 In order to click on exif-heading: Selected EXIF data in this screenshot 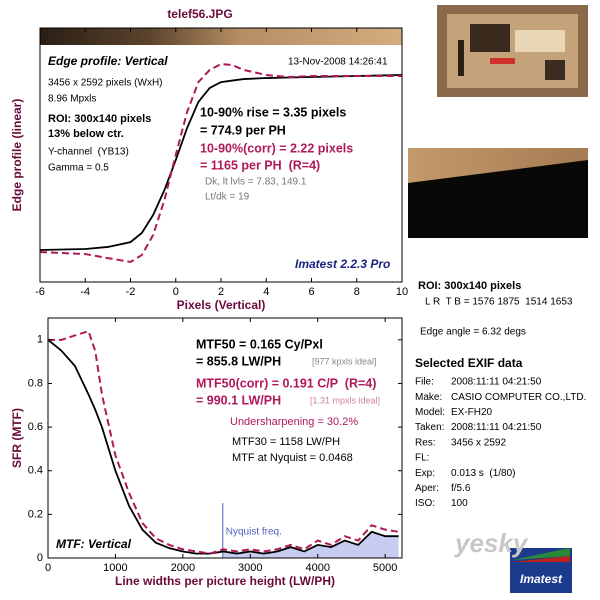, I will do `click(469, 363)`.